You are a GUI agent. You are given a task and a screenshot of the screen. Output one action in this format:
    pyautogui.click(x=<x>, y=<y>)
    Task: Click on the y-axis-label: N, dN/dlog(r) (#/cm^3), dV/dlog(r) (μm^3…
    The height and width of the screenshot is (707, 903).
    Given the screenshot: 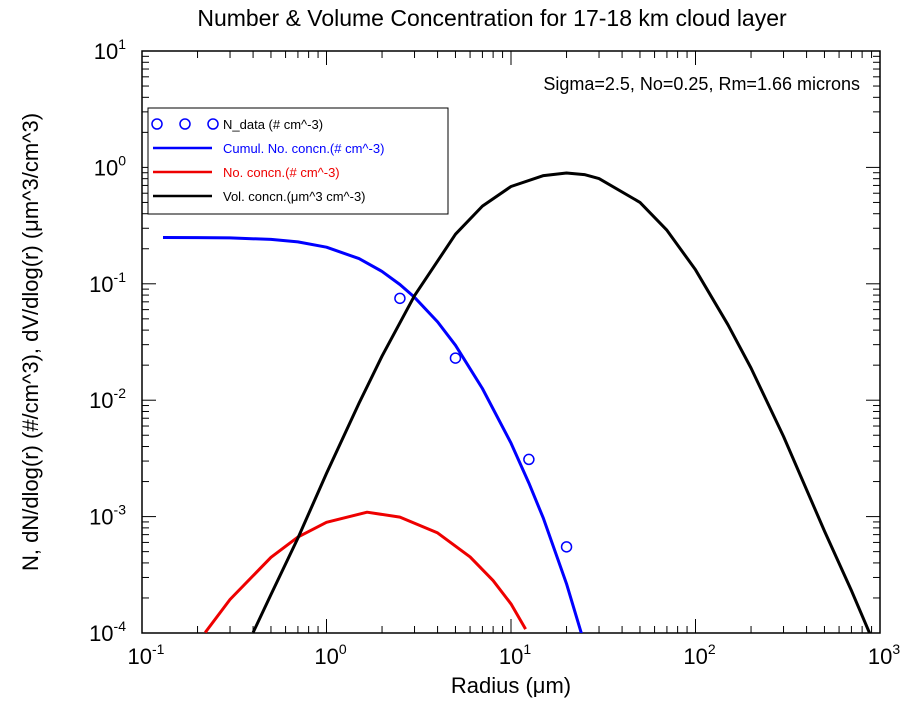 What is the action you would take?
    pyautogui.click(x=30, y=342)
    